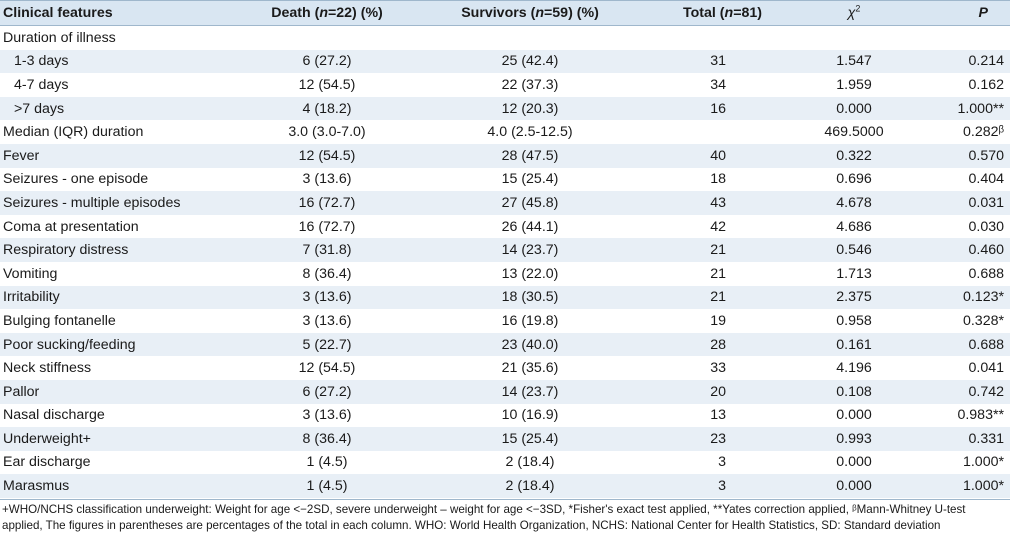  Describe the element at coordinates (530, 297) in the screenshot. I see `cell-survivors: 18 (30.5)` at that location.